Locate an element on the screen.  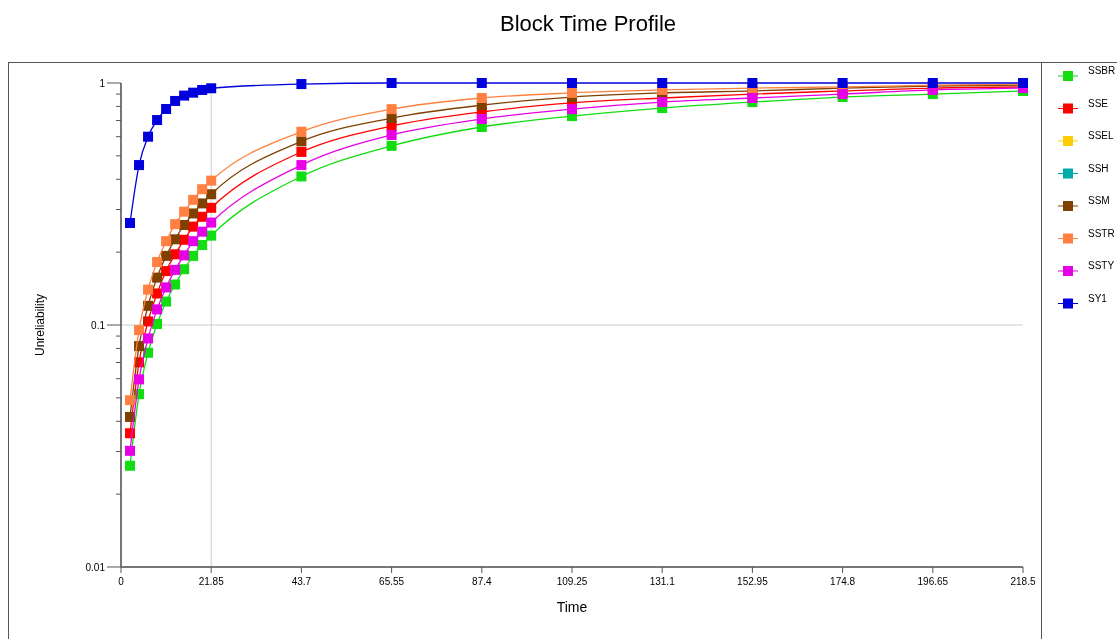
x-tick-label: 0 is located at coordinates (121, 581).